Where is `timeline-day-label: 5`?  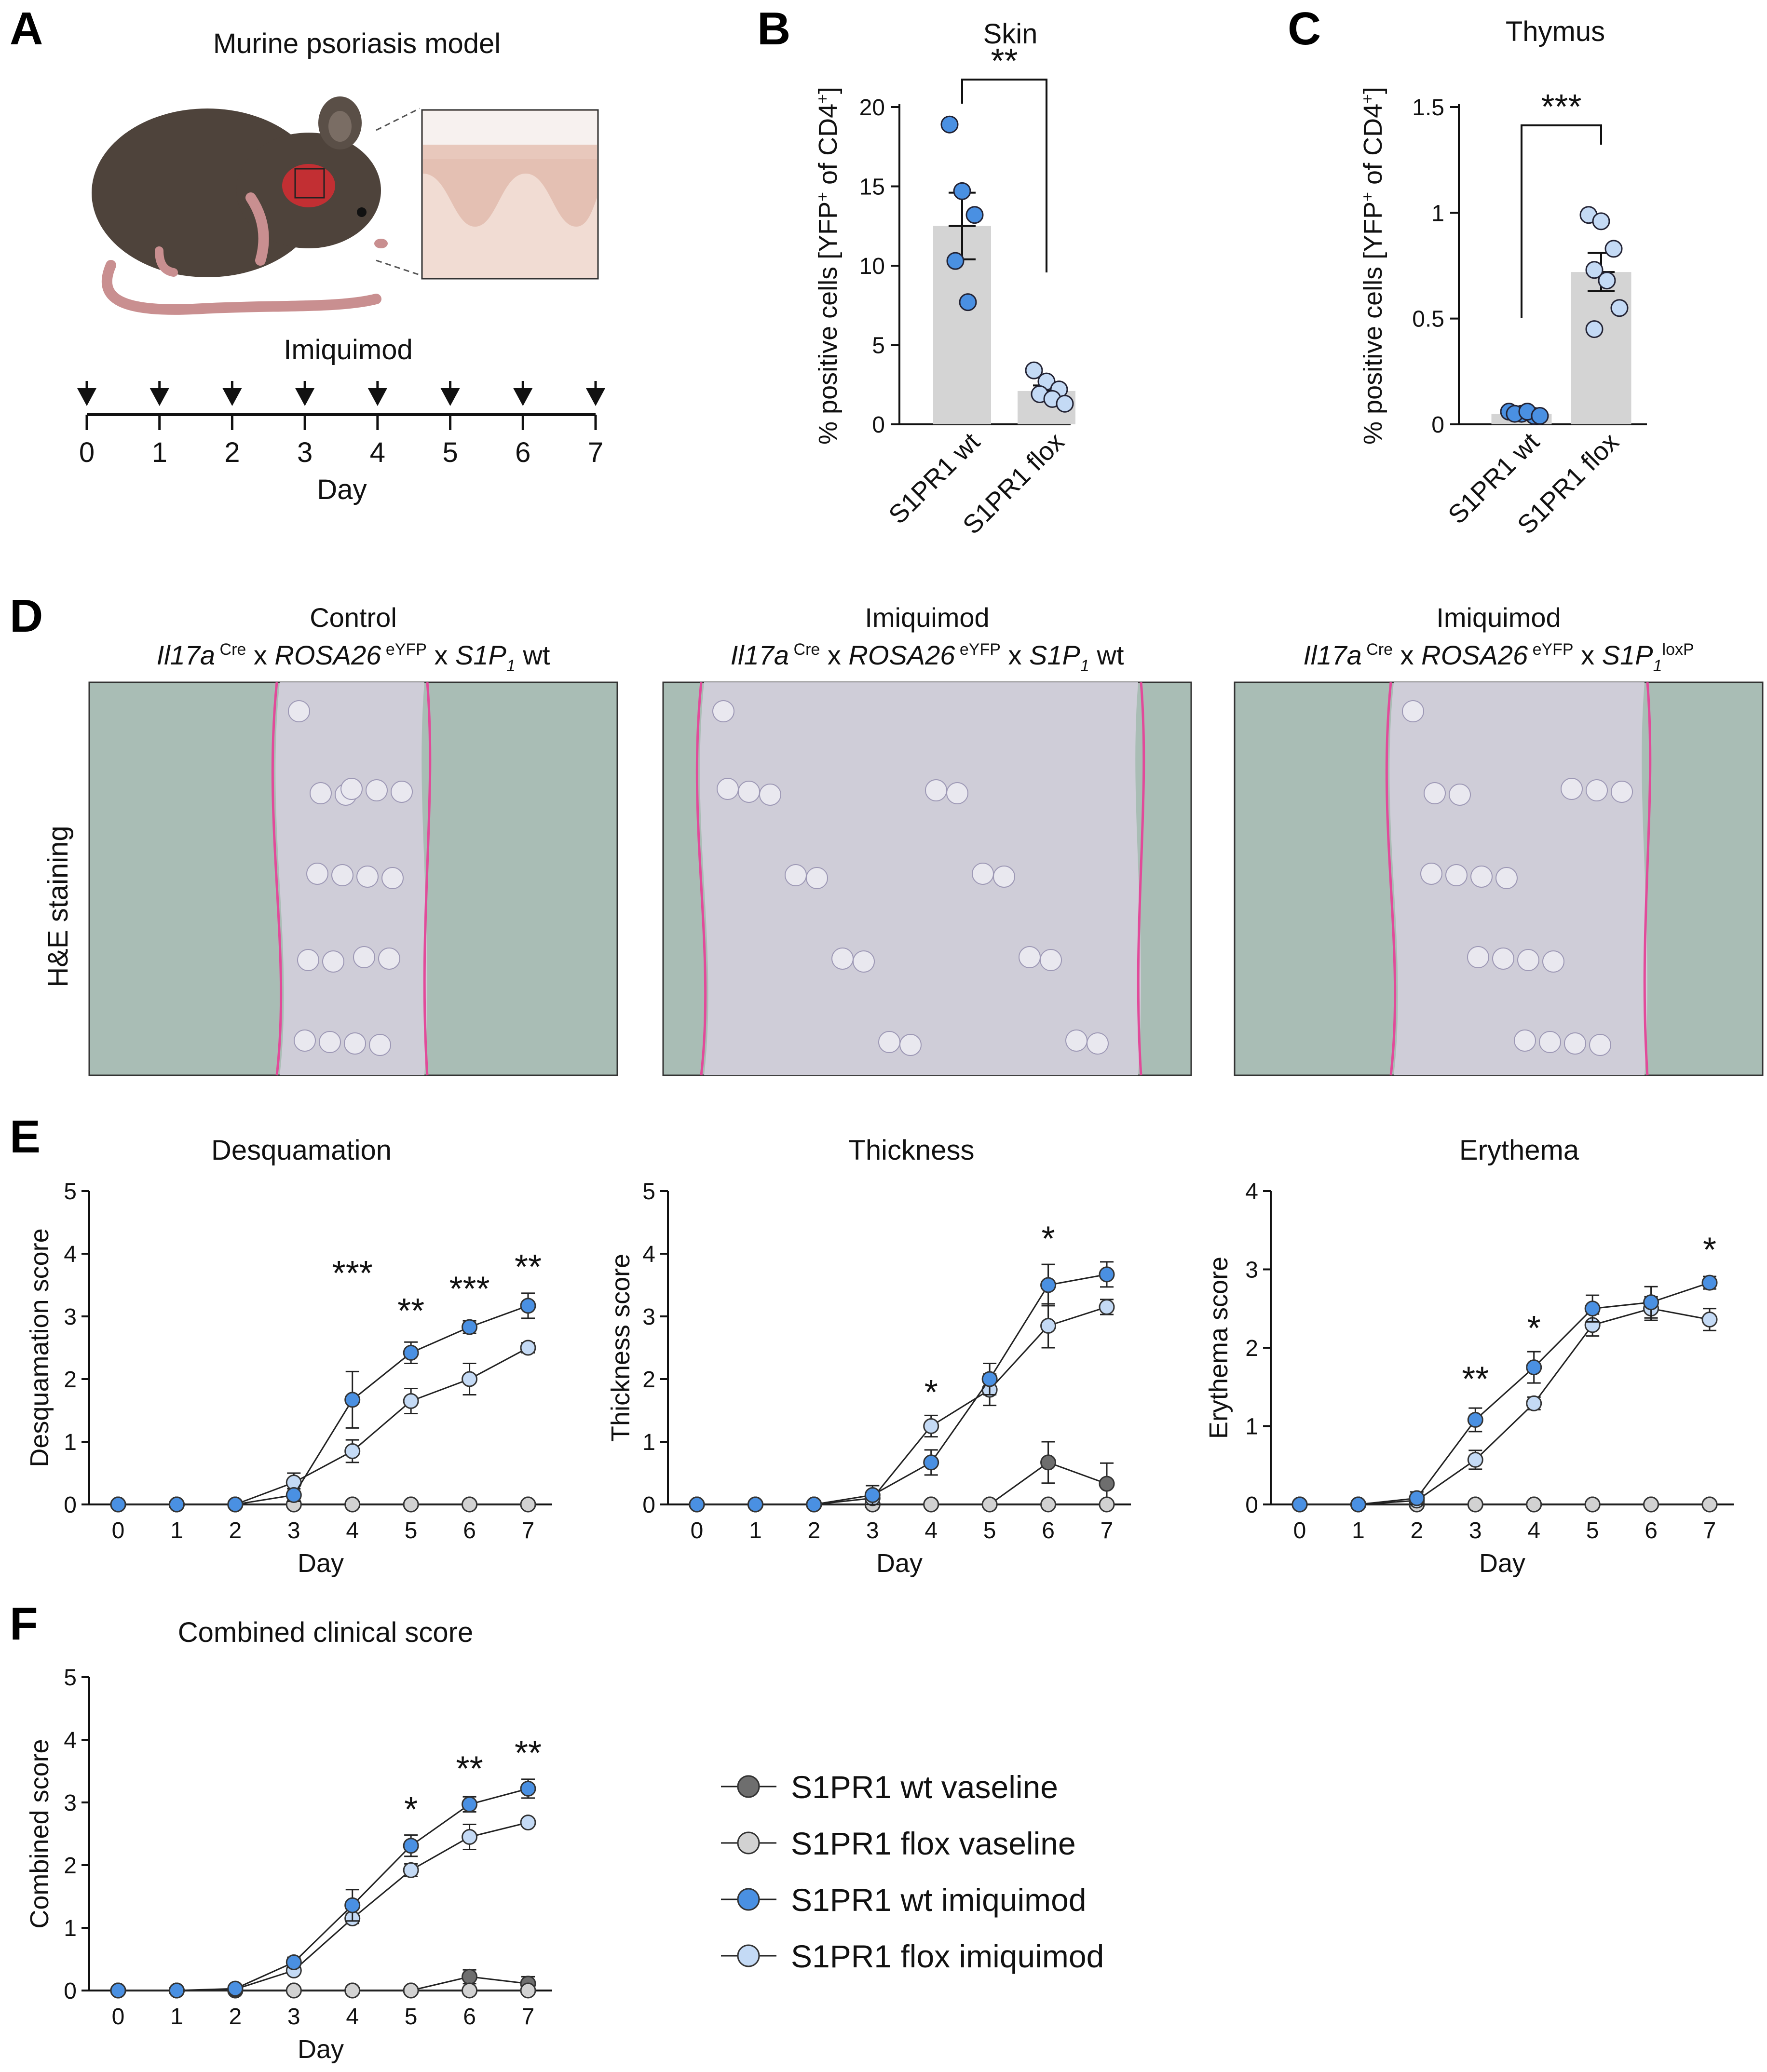
timeline-day-label: 5 is located at coordinates (450, 453).